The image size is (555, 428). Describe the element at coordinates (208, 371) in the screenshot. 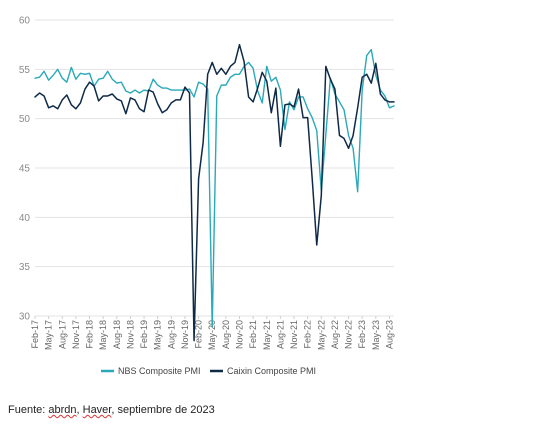

I see `legend: NBS Composite PMI Caixin Composite PMI` at that location.